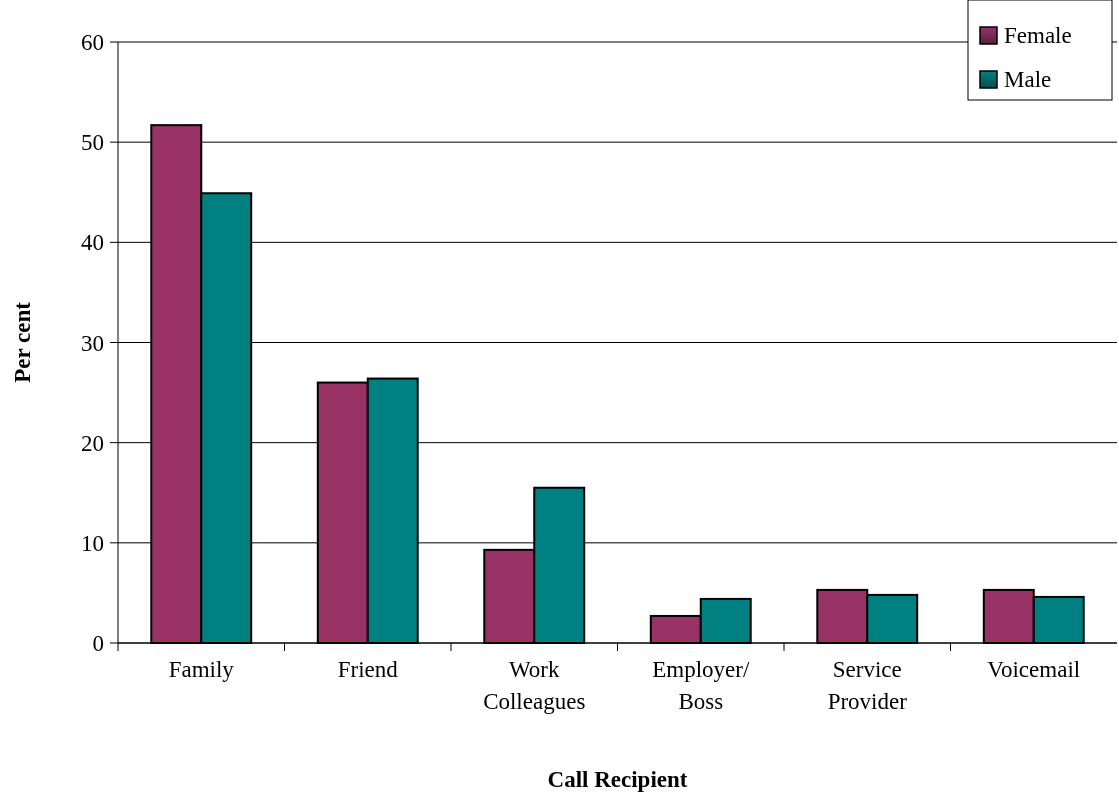 The height and width of the screenshot is (800, 1119). I want to click on x-tick-label: Employer/ Boss, so click(701, 685).